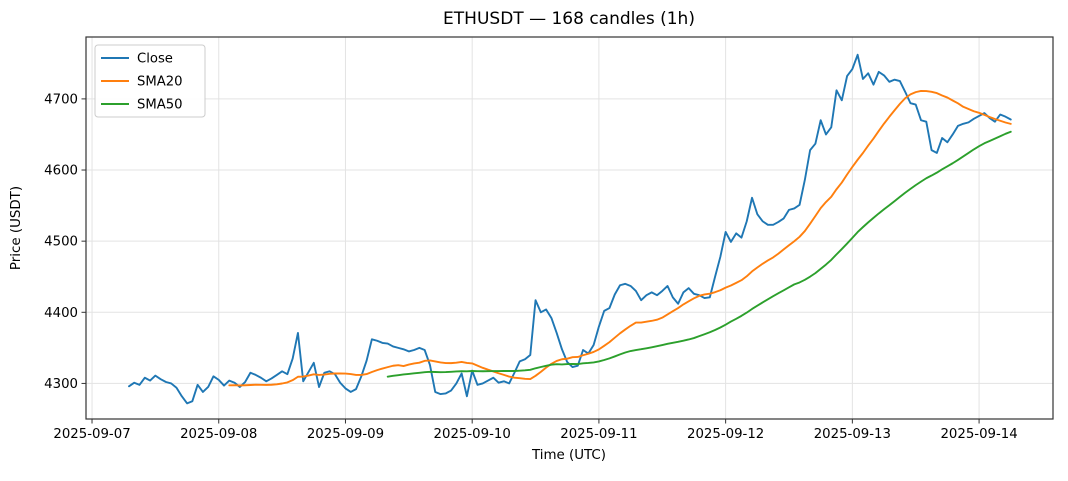 The image size is (1068, 481). What do you see at coordinates (91, 434) in the screenshot?
I see `x-tick-label: 2025-09-07` at bounding box center [91, 434].